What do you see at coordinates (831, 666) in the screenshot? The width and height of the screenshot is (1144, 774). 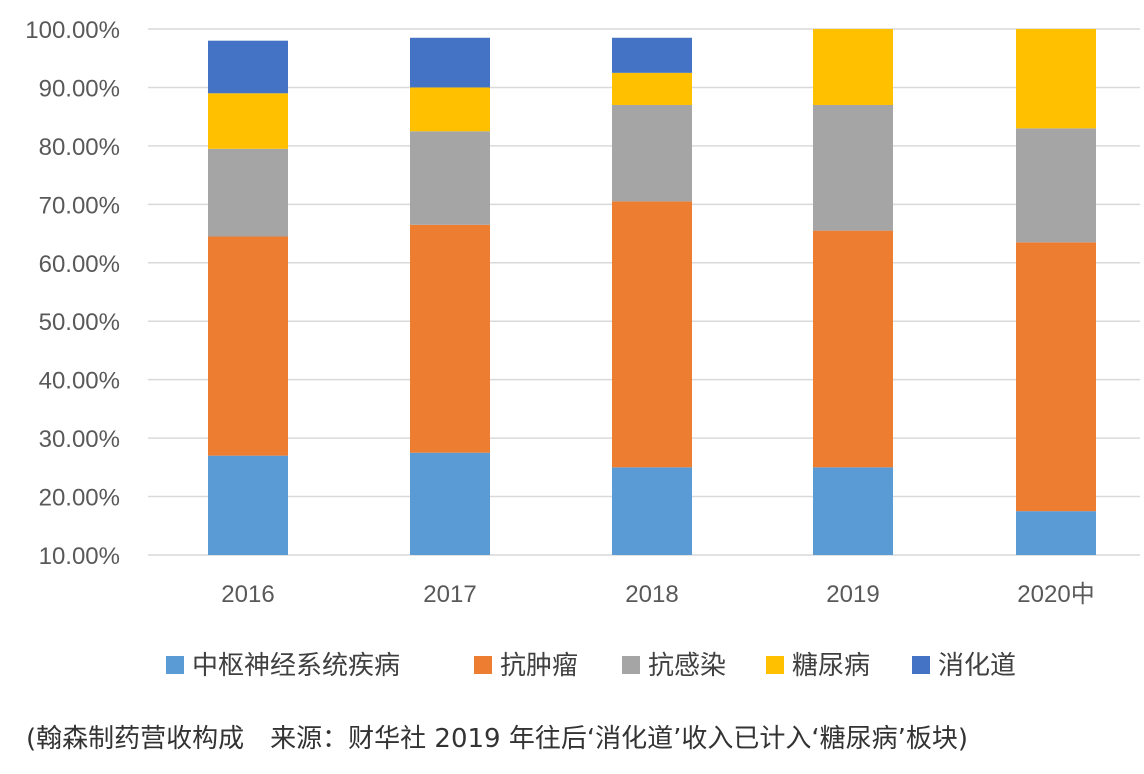 I see `legend-label: 糖尿病` at bounding box center [831, 666].